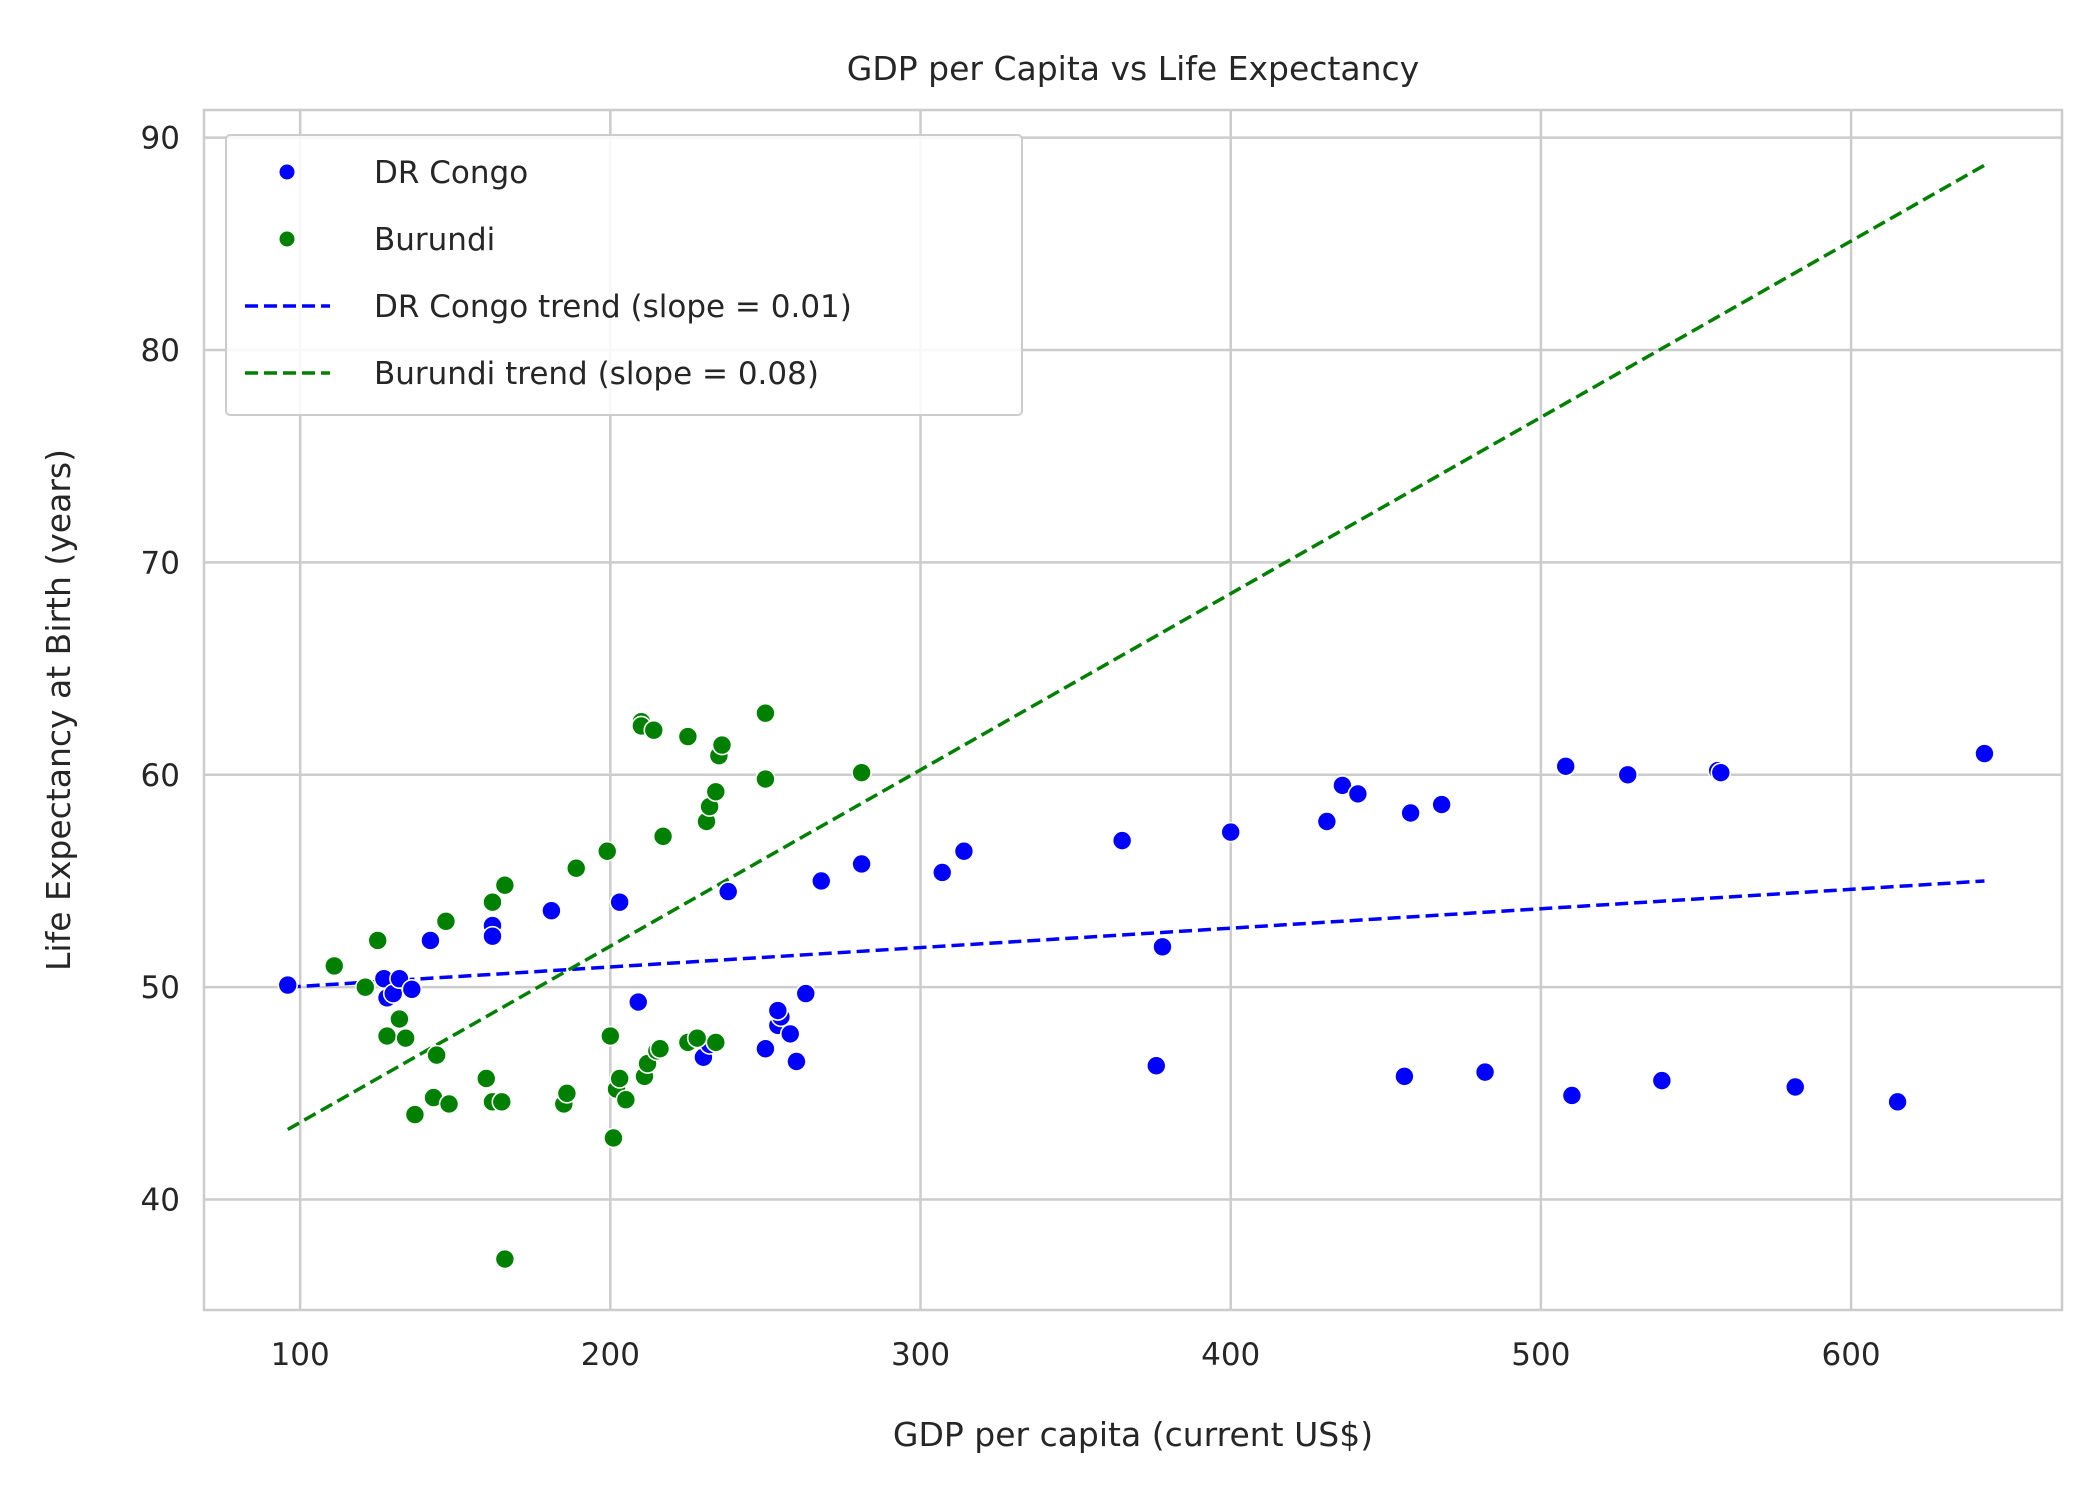 This screenshot has width=2100, height=1500. I want to click on legend-marker-burundi, so click(287, 239).